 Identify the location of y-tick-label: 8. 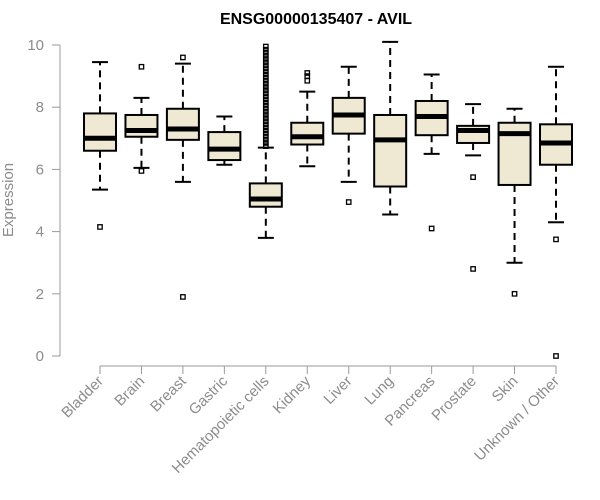
(40, 107).